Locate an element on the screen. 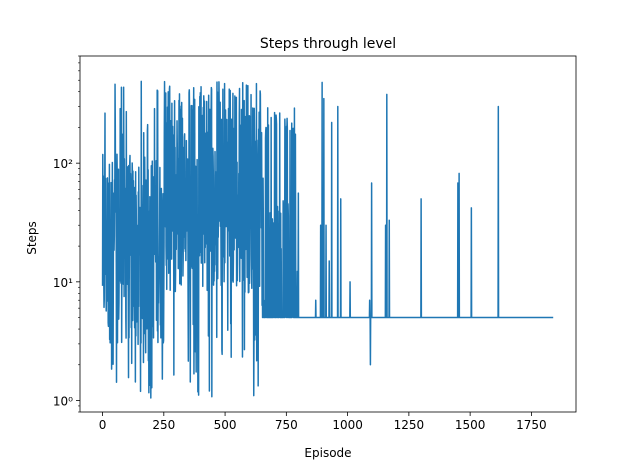 The image size is (640, 468). x-axis: 0 250 500 750 1000 1250 1500 1750 is located at coordinates (323, 422).